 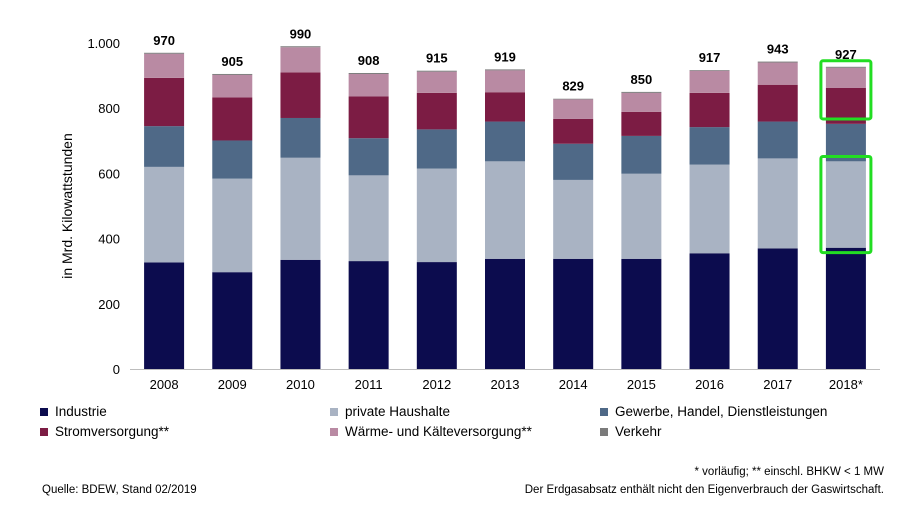 I want to click on legend-item: Wärme- und Kälteversorgung**, so click(x=431, y=431).